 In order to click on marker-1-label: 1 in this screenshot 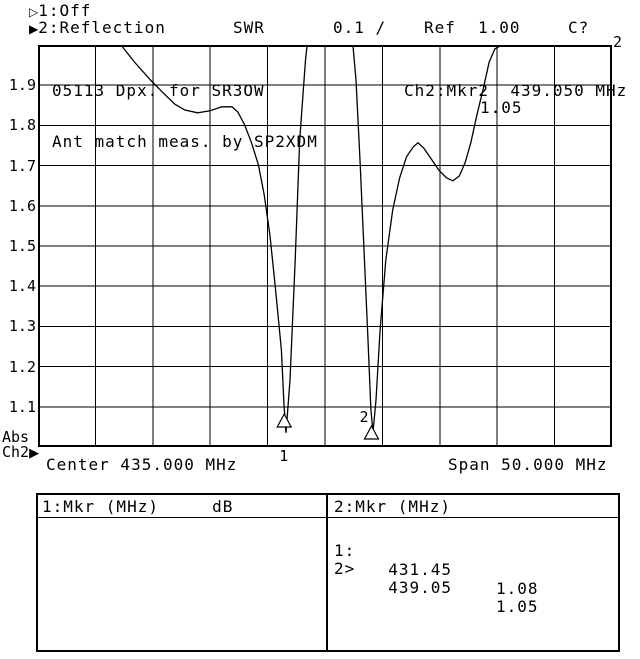, I will do `click(284, 456)`.